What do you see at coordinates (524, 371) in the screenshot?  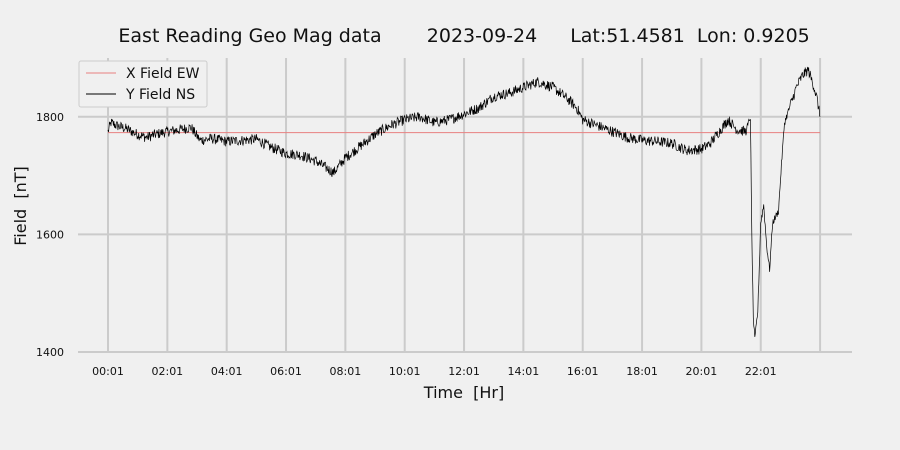 I see `x-tick-label: 14:01` at bounding box center [524, 371].